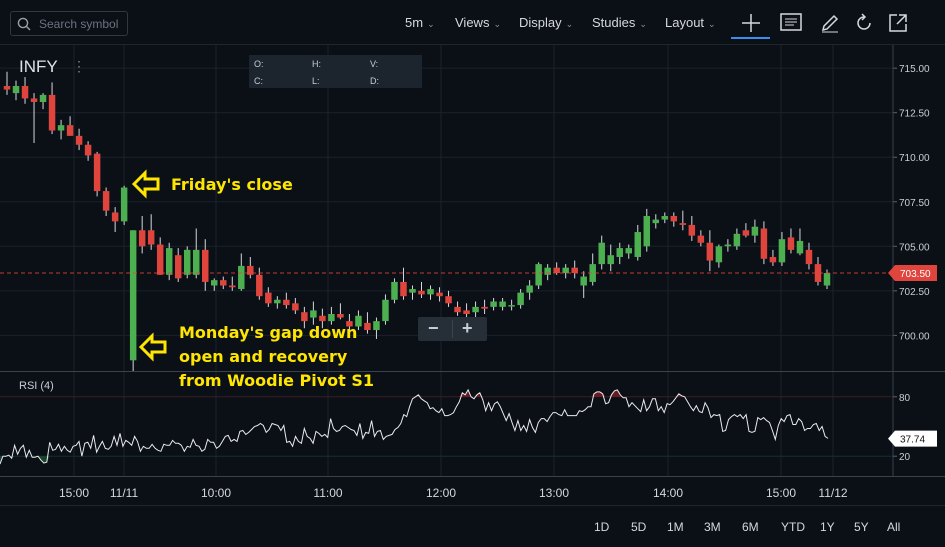 This screenshot has height=547, width=945. What do you see at coordinates (791, 23) in the screenshot?
I see `comment-button` at bounding box center [791, 23].